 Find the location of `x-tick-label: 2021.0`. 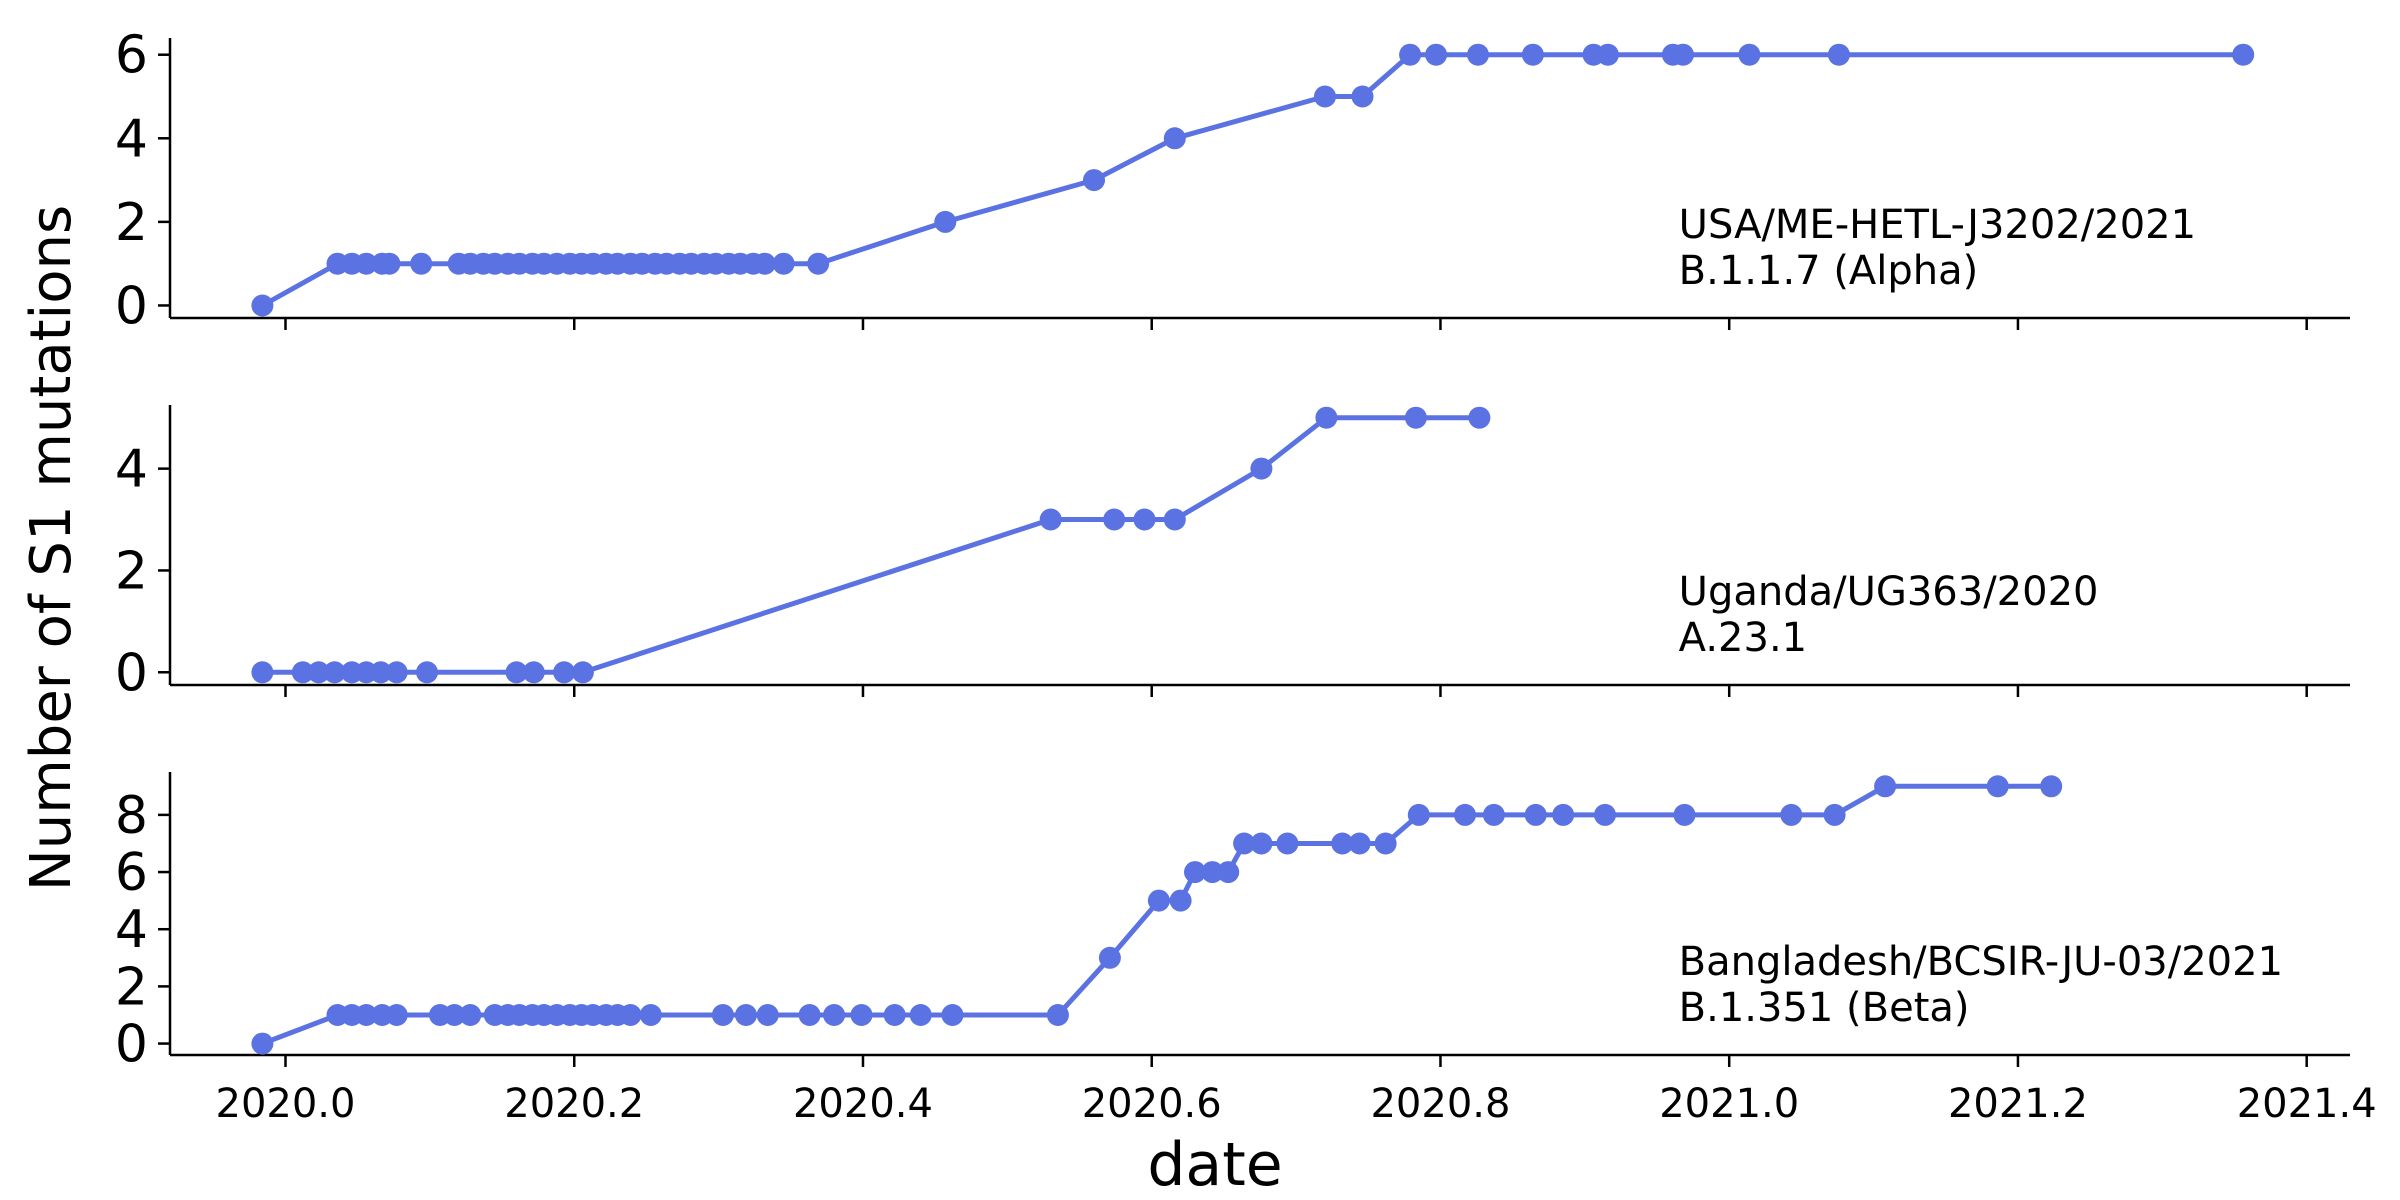

x-tick-label: 2021.0 is located at coordinates (1729, 1104).